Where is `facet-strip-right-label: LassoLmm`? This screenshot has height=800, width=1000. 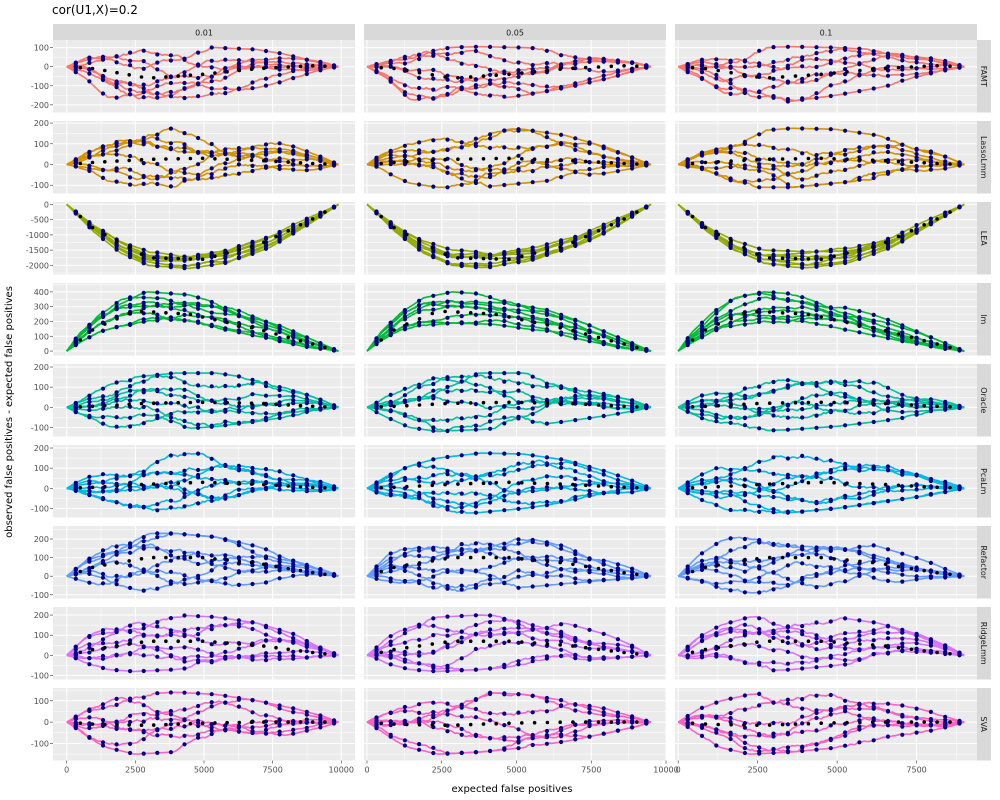 facet-strip-right-label: LassoLmm is located at coordinates (983, 157).